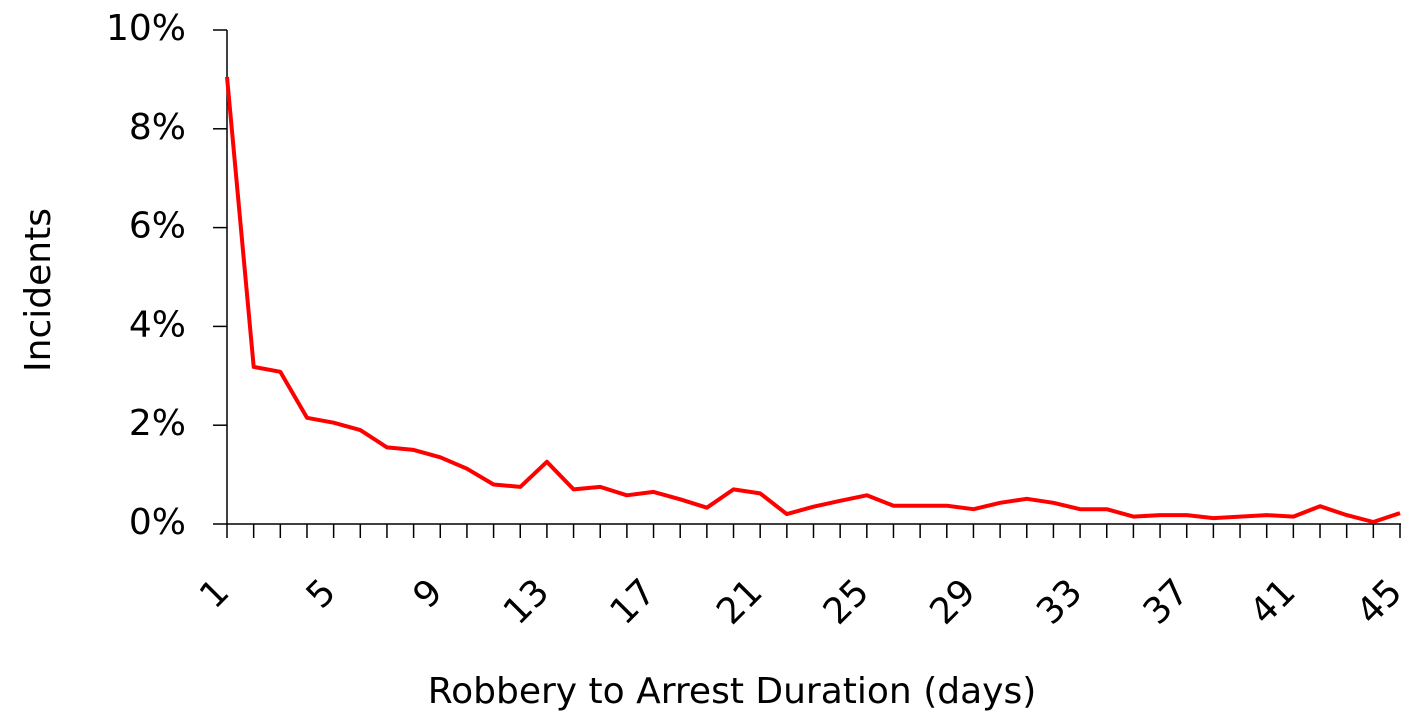 The width and height of the screenshot is (1401, 721). Describe the element at coordinates (1272, 601) in the screenshot. I see `x-tick-label: 41` at that location.